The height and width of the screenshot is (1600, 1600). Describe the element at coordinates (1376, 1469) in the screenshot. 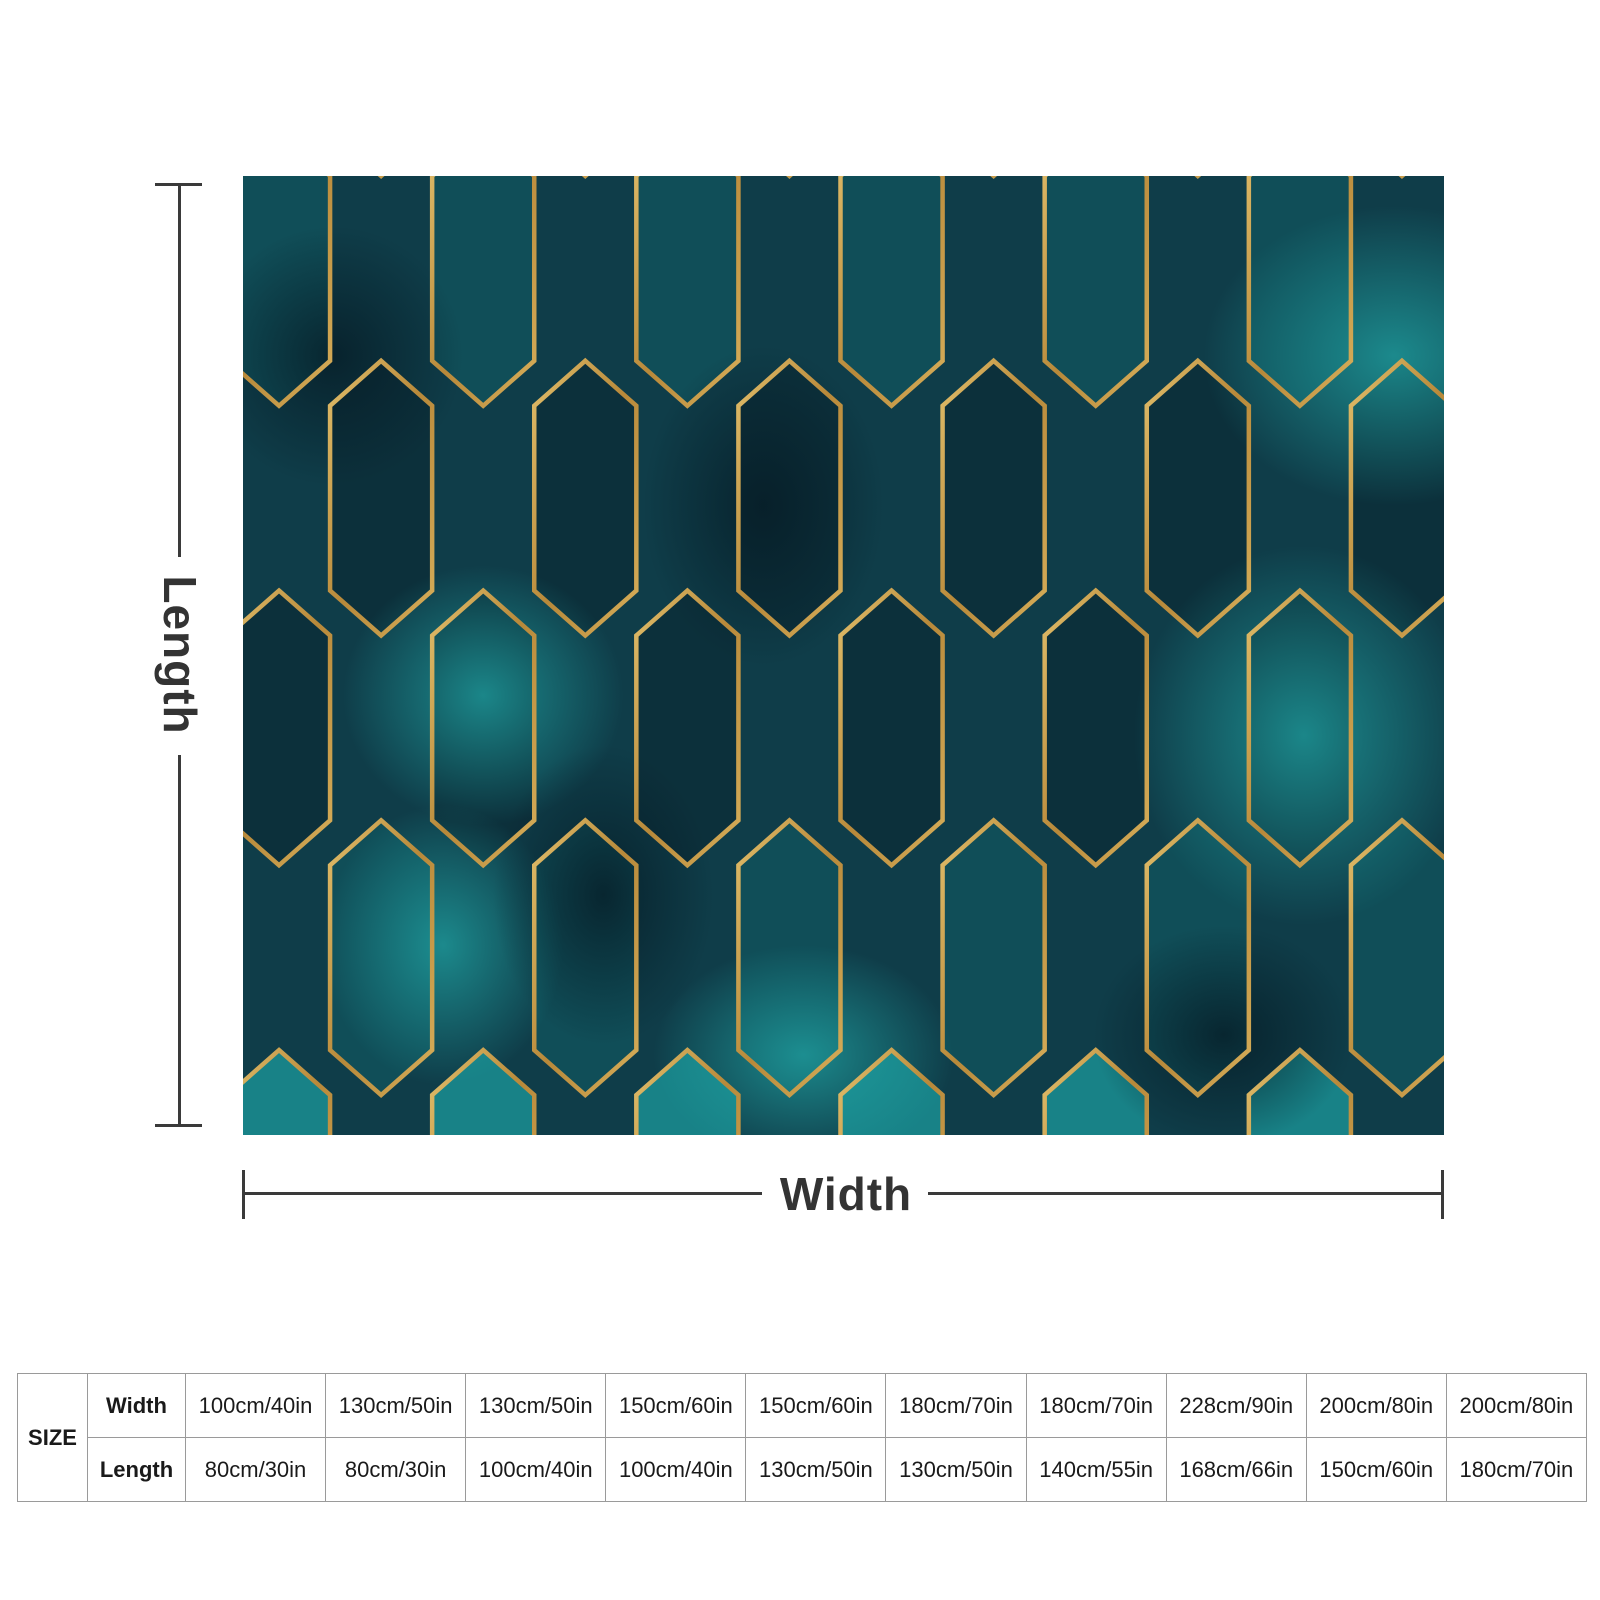

I see `length-cell: 150cm/60in` at that location.